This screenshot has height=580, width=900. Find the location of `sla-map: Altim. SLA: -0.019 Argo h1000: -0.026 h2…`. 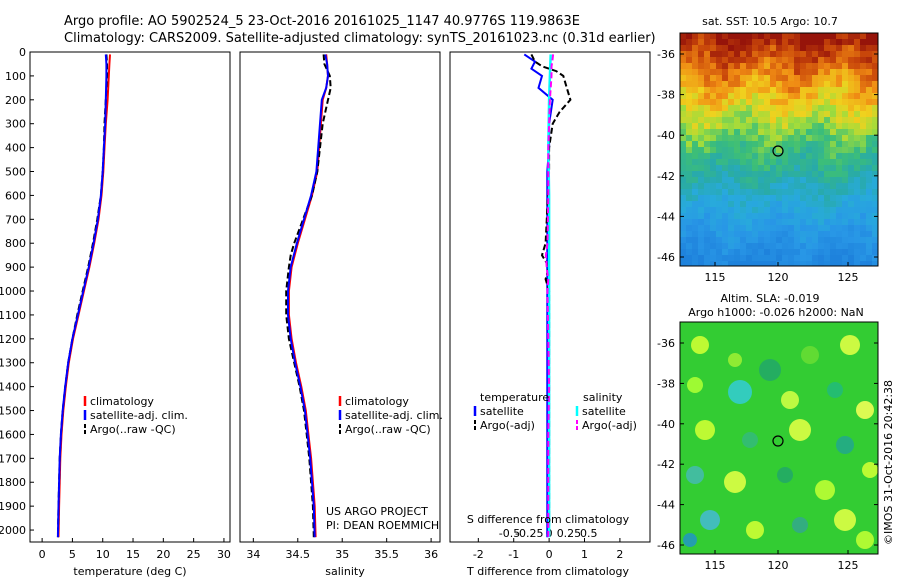

sla-map: Altim. SLA: -0.019 Argo h1000: -0.026 h2… is located at coordinates (768, 432).